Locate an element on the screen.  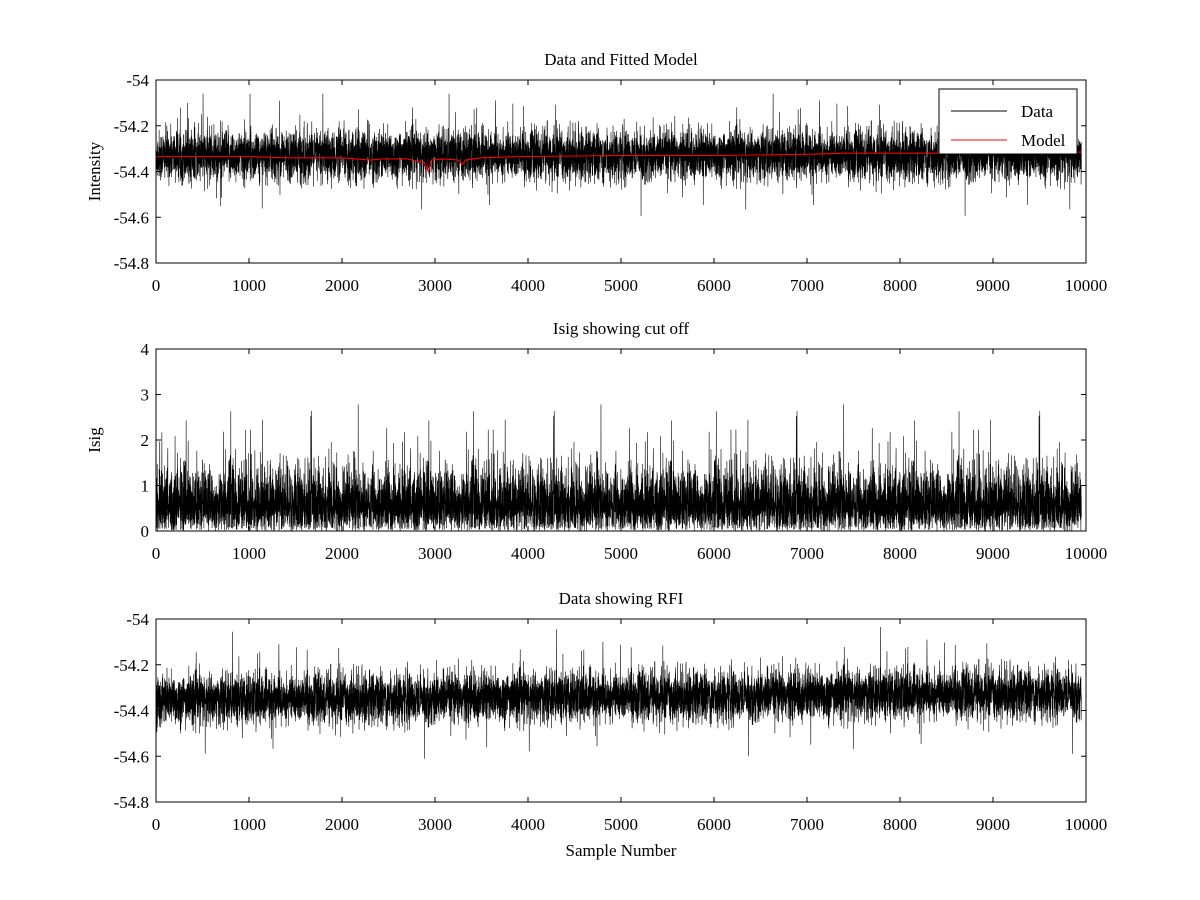
series-line-model is located at coordinates (619, 162).